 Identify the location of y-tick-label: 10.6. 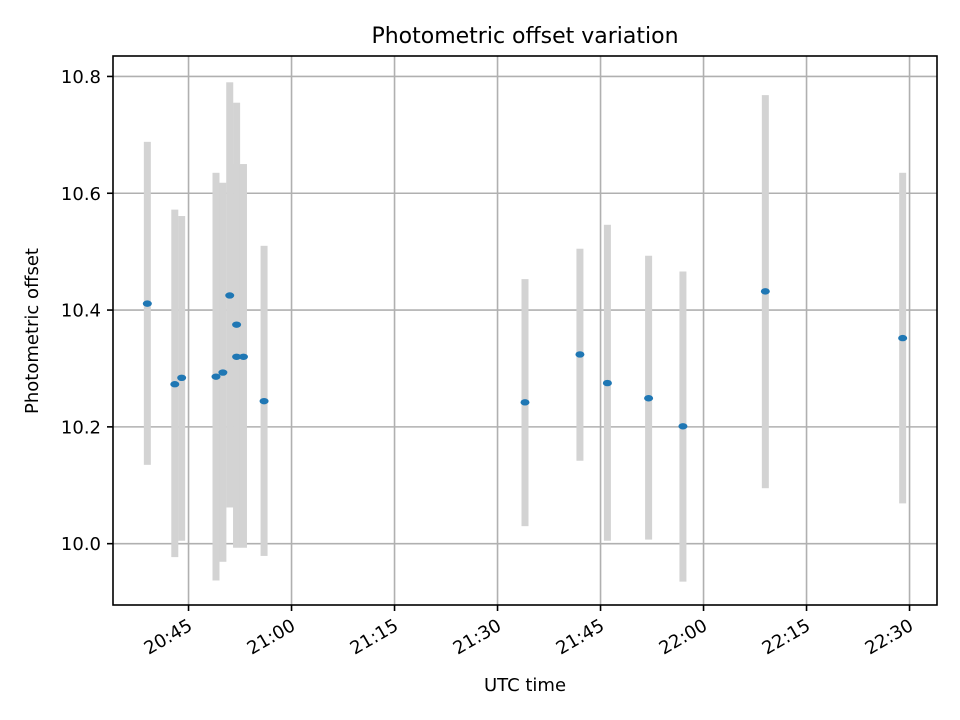
(81, 194).